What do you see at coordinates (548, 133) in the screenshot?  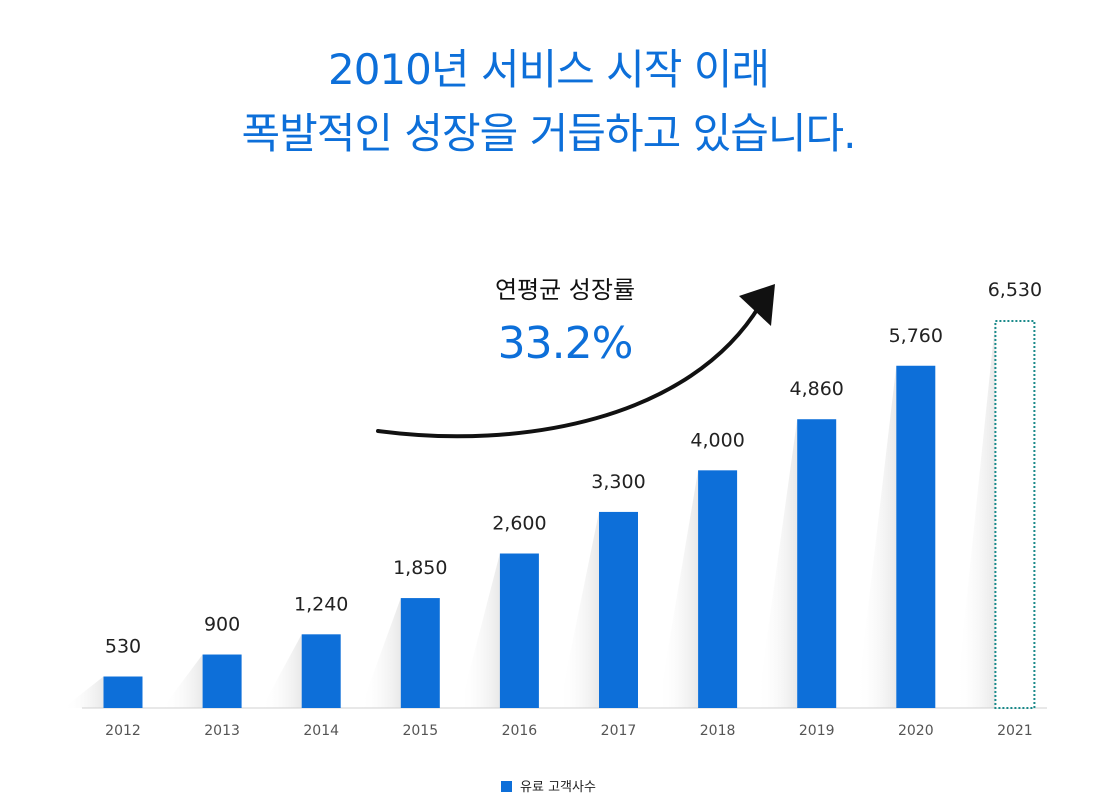 I see `headline-line-2: 폭발적인 성장을 거듭하고 있습니다.` at bounding box center [548, 133].